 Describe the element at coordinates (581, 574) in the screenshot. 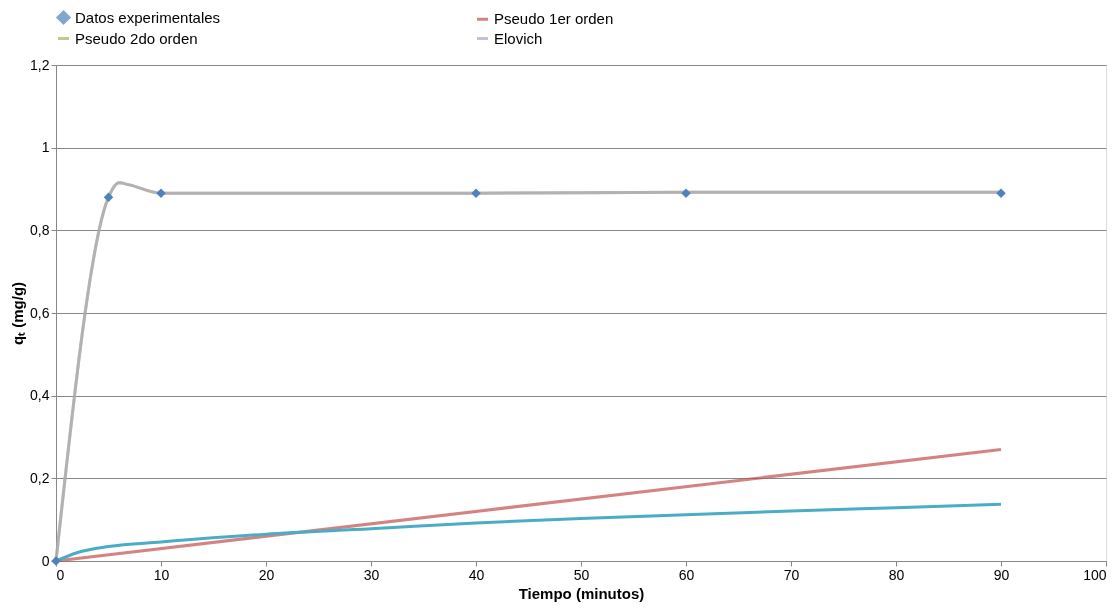

I see `x-tick-label: 50` at that location.